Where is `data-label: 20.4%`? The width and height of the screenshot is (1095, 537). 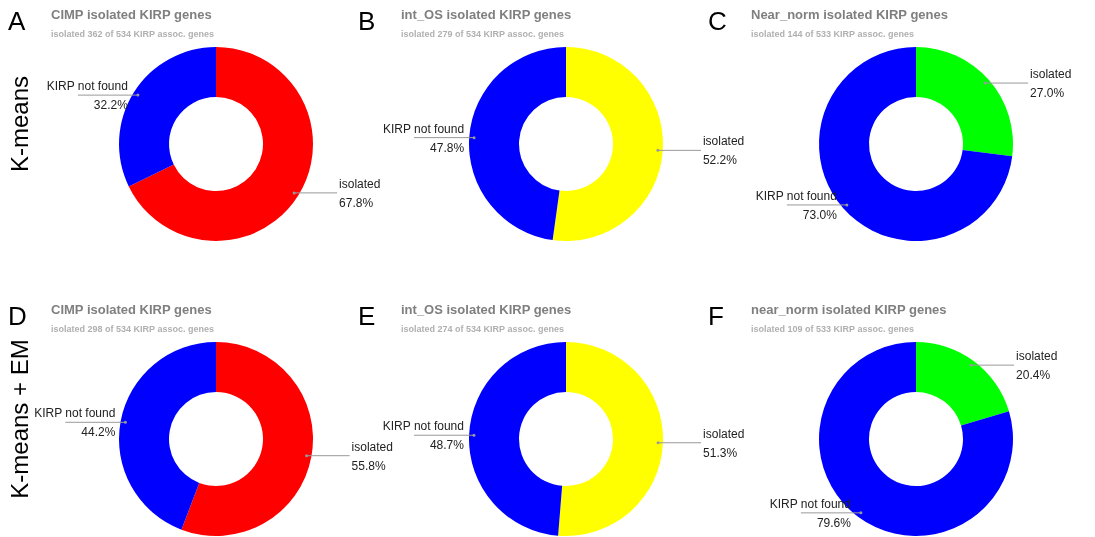
data-label: 20.4% is located at coordinates (1033, 375).